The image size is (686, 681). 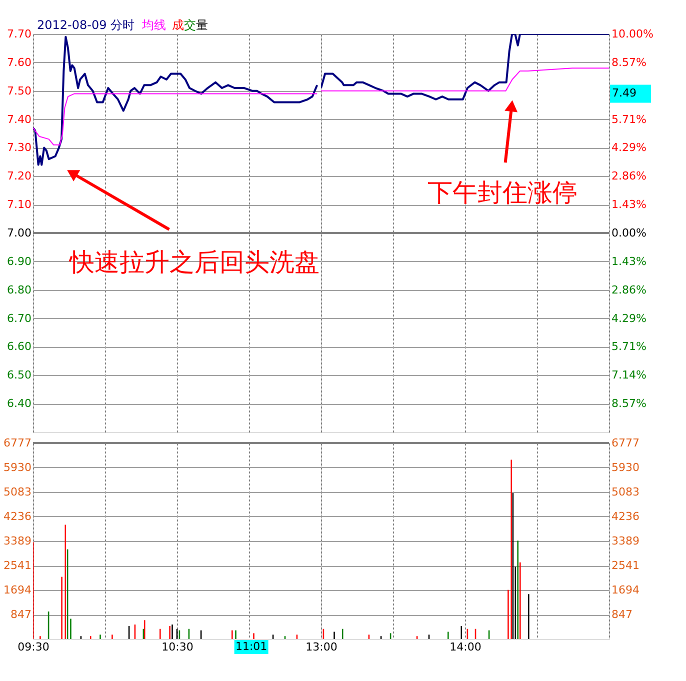 I want to click on y-tick-label: 7.10, so click(x=19, y=205).